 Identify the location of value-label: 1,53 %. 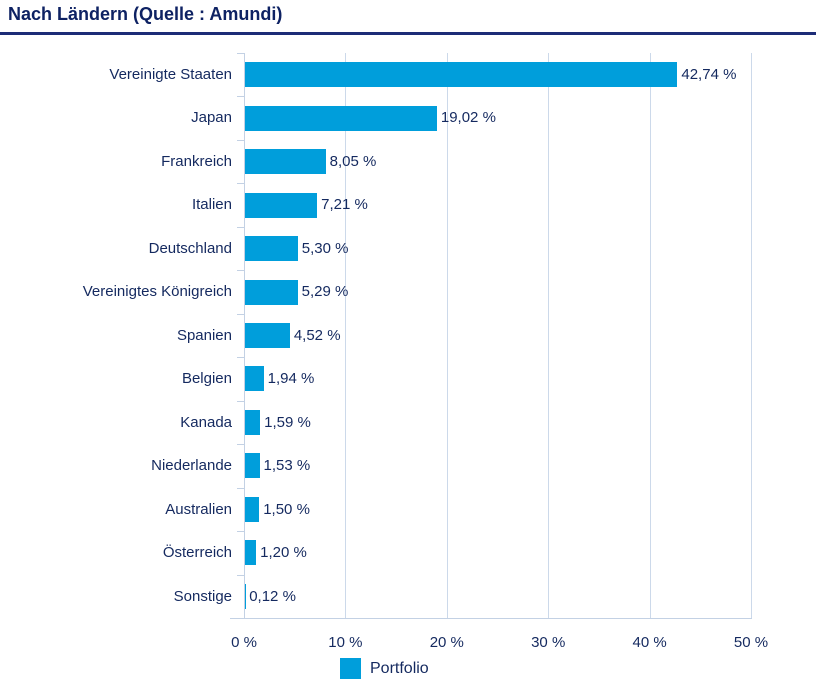
(287, 466).